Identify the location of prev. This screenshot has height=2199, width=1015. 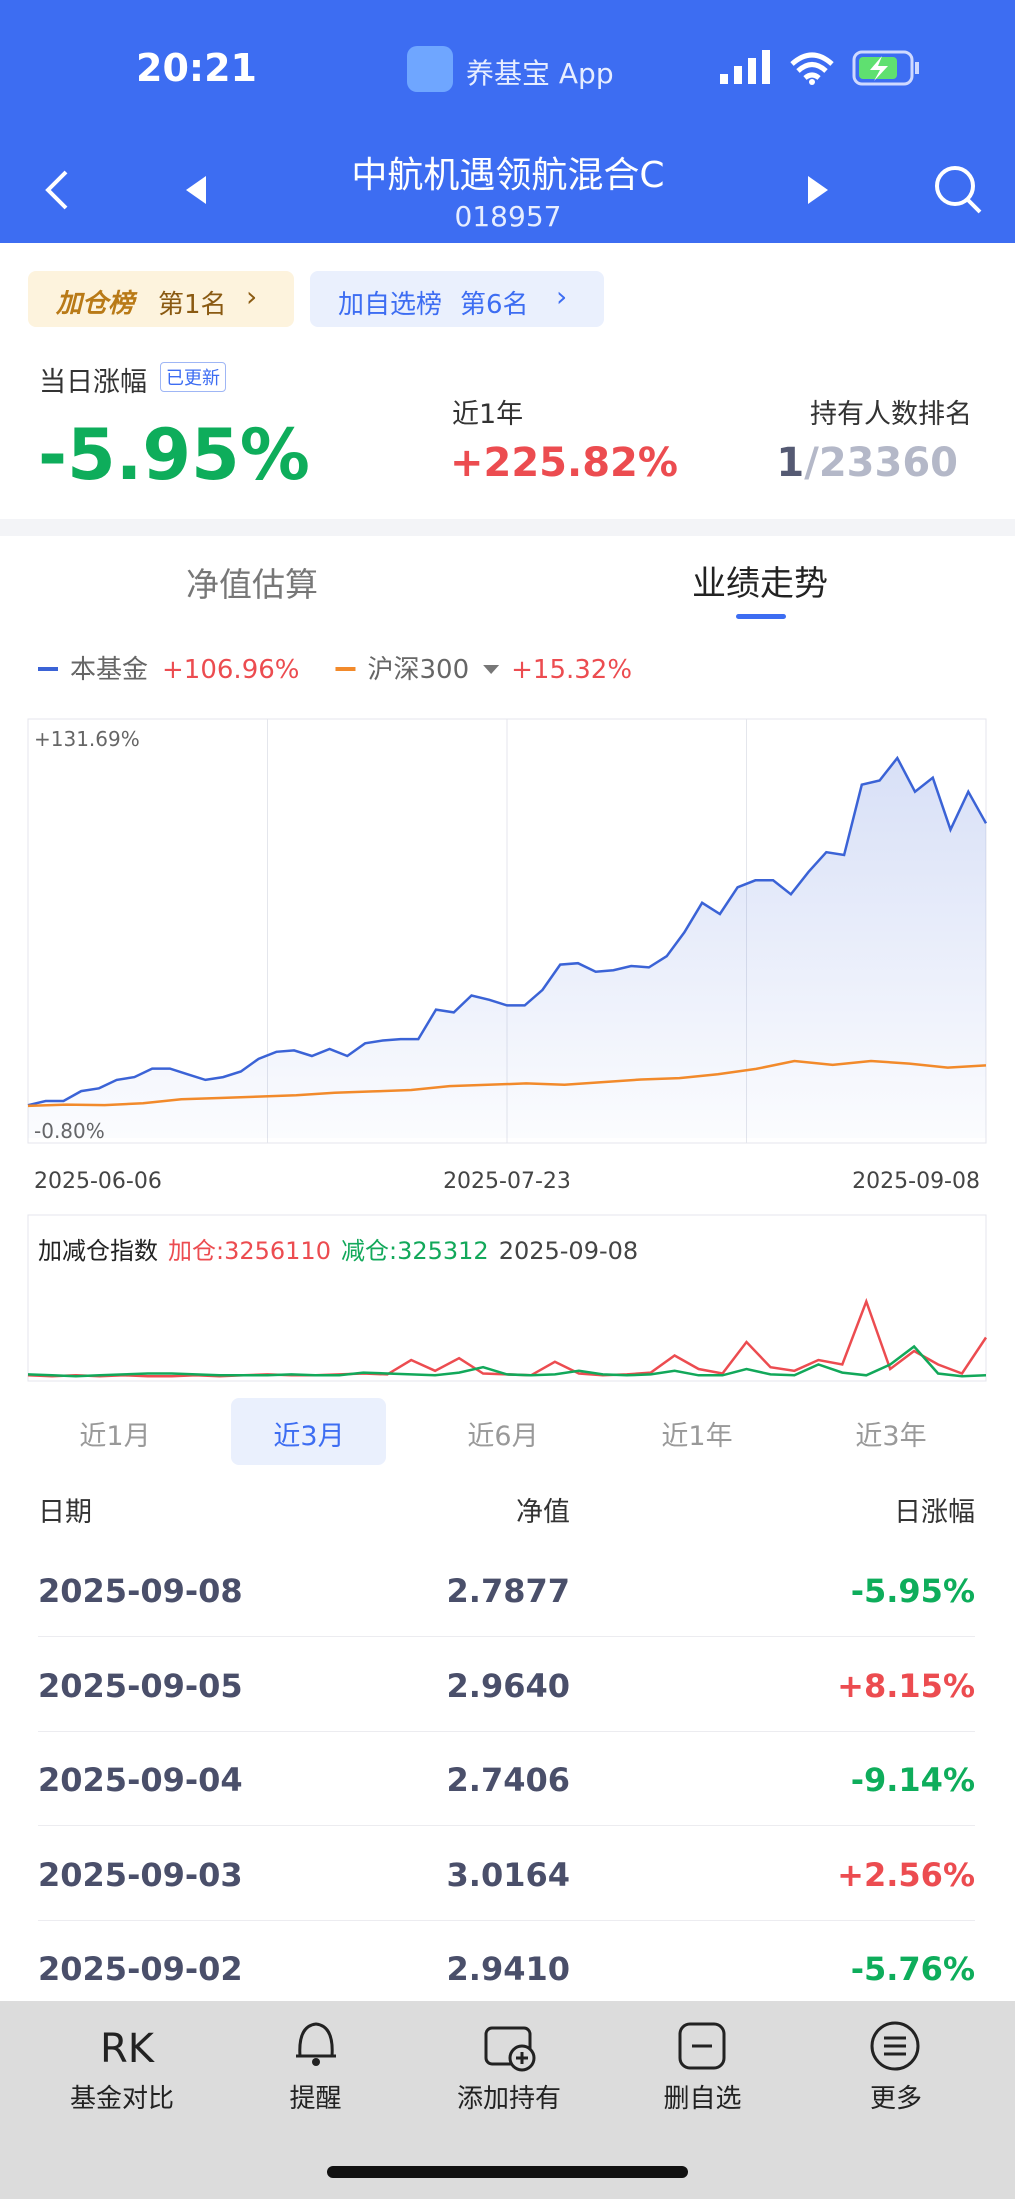
(196, 190).